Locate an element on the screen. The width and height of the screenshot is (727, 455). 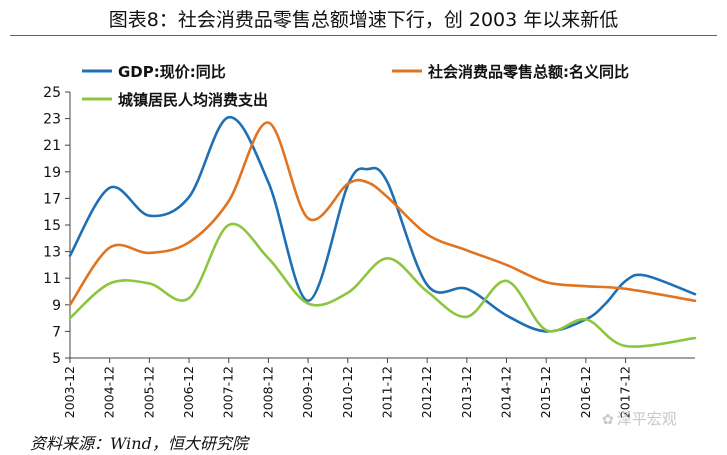
chart-title: 图表8：社会消费品零售总额增速下行，创 2003 年以来新低 is located at coordinates (363, 20).